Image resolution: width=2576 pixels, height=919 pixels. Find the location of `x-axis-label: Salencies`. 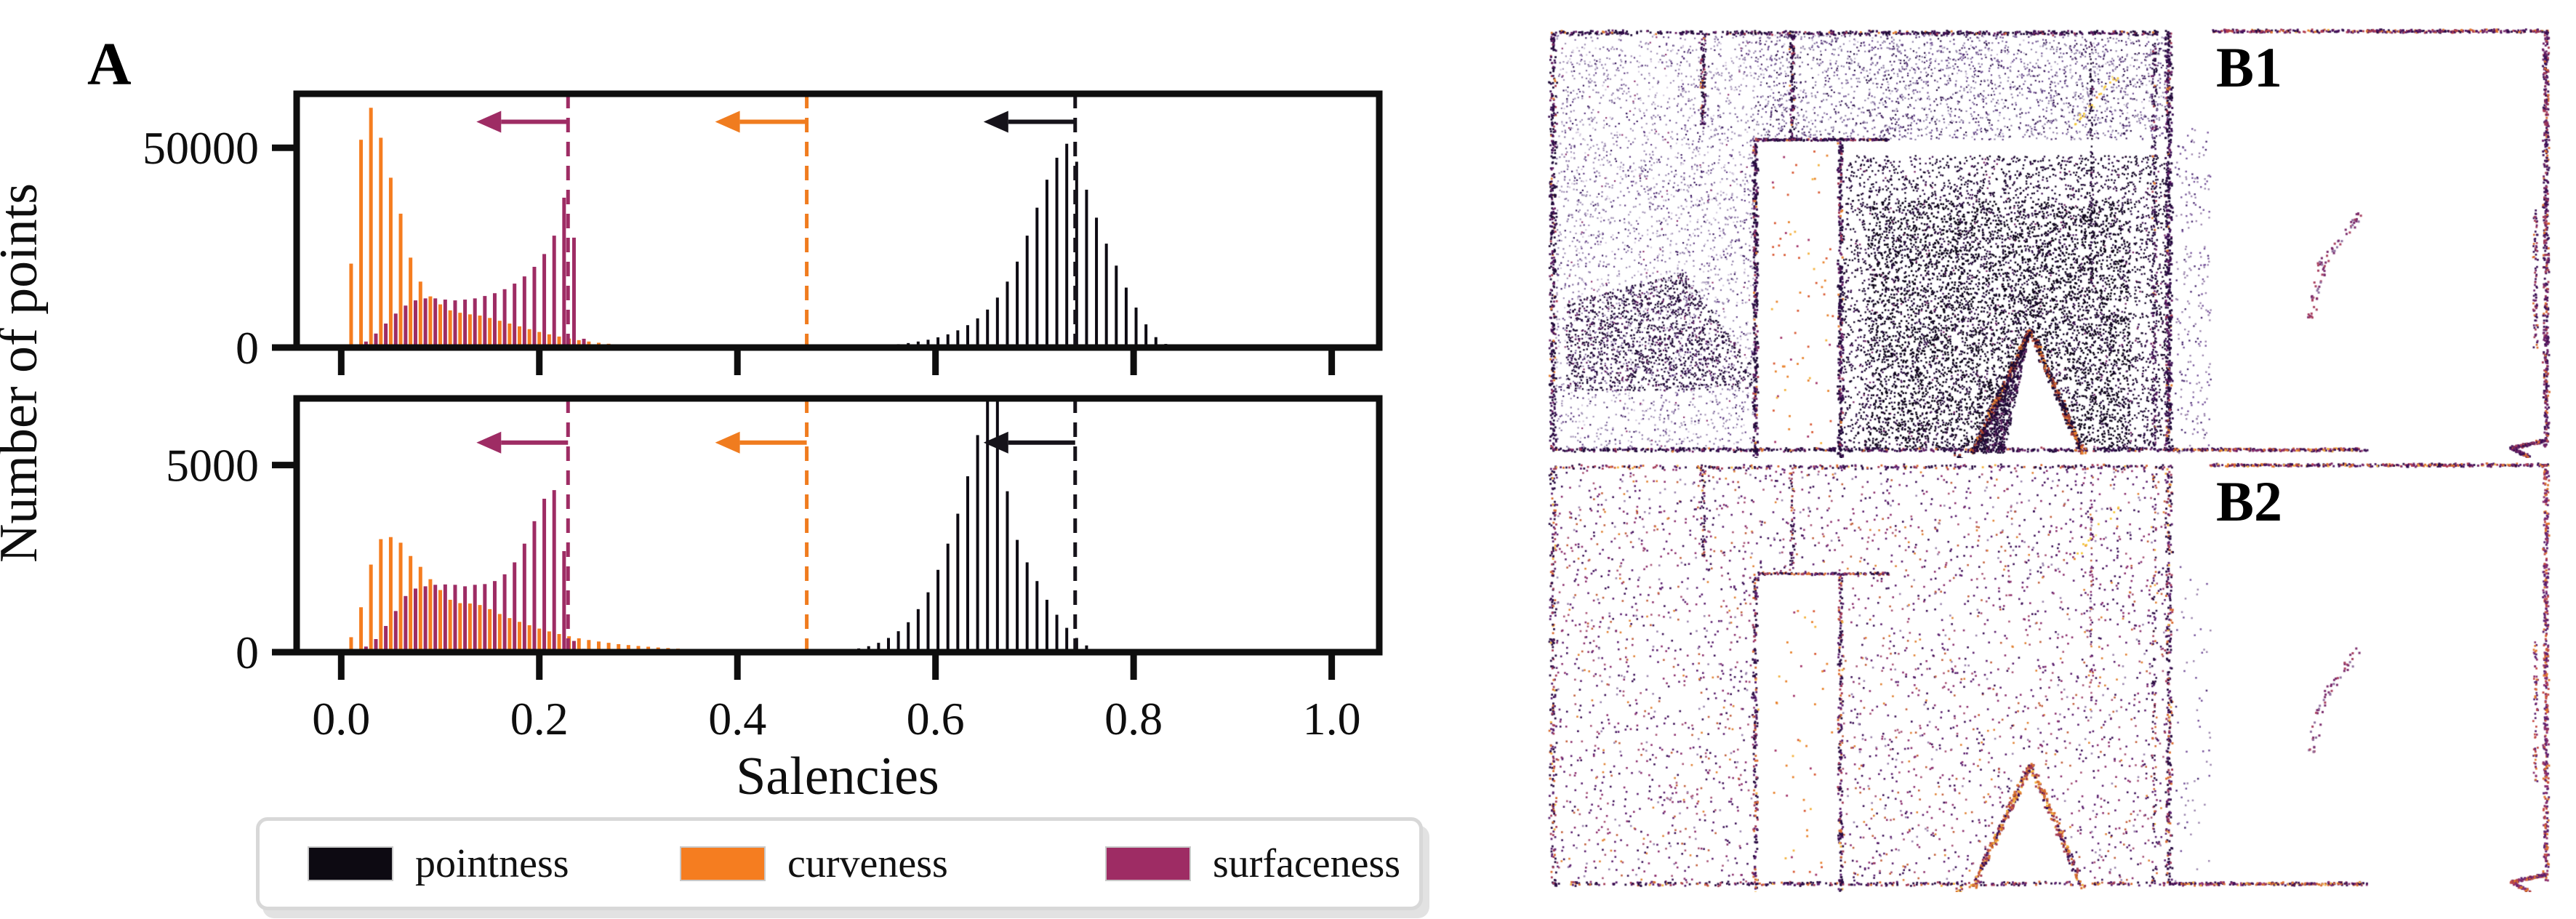

x-axis-label: Salencies is located at coordinates (838, 776).